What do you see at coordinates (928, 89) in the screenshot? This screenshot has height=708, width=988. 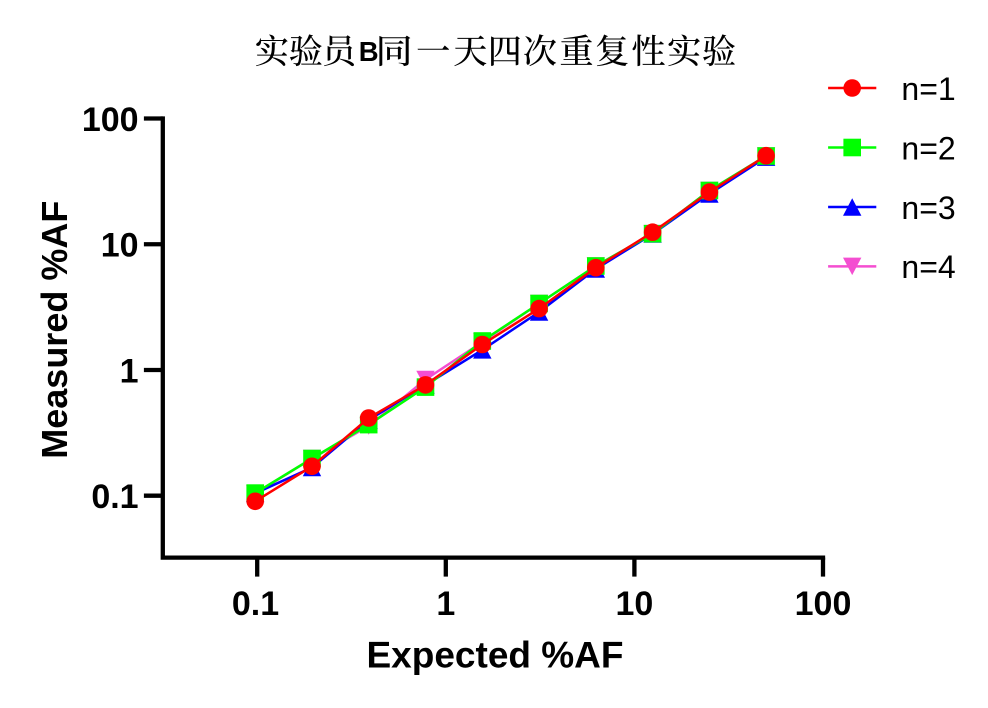 I see `svg-text: n=1` at bounding box center [928, 89].